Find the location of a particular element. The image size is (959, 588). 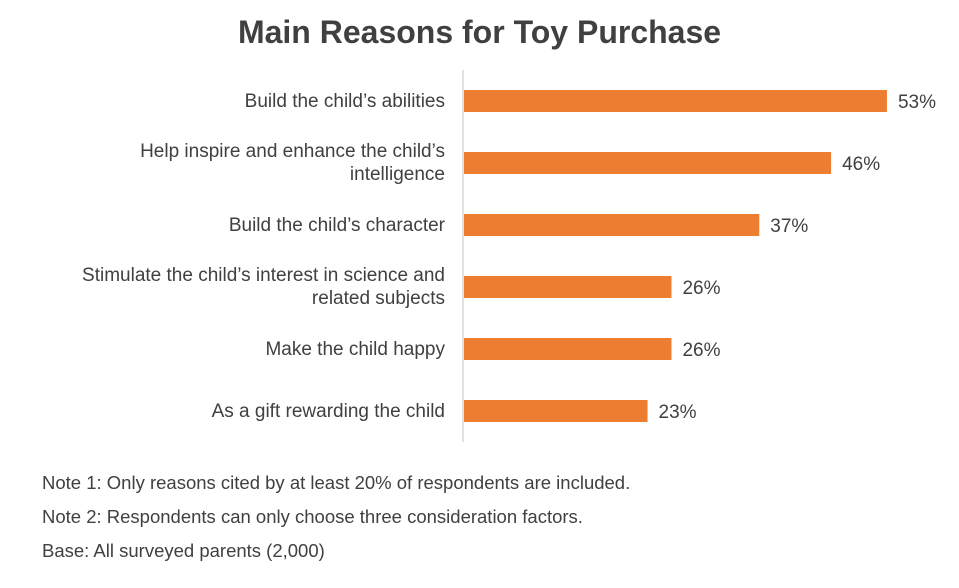

base-note: Base: All surveyed parents (2,000) is located at coordinates (183, 550).